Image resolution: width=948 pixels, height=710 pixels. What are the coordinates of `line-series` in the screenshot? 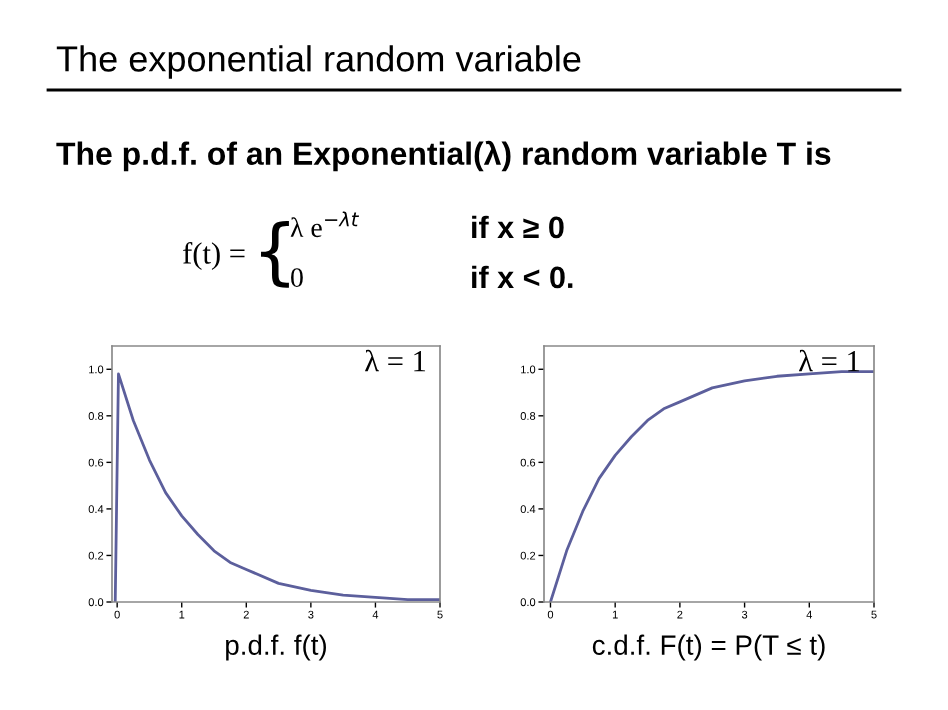 It's located at (711, 486).